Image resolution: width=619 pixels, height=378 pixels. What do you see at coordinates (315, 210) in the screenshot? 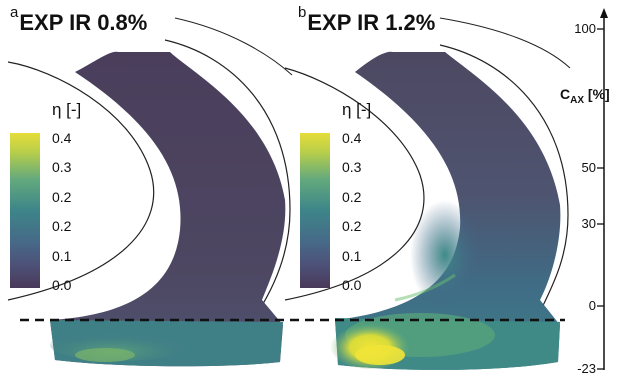
I see `panel-b-colorbar` at bounding box center [315, 210].